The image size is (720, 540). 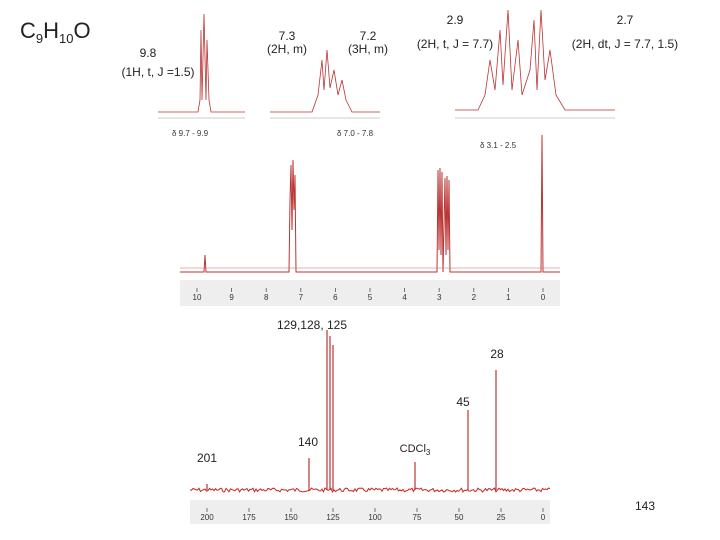 I want to click on axis-label: 25, so click(x=501, y=517).